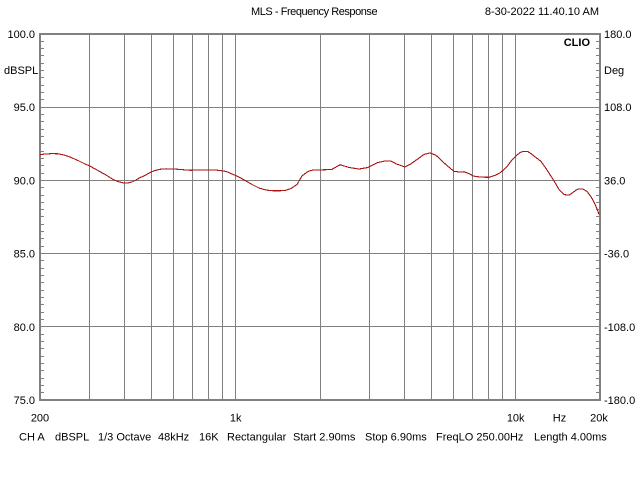  I want to click on svg-text: Start 2.90ms, so click(324, 438).